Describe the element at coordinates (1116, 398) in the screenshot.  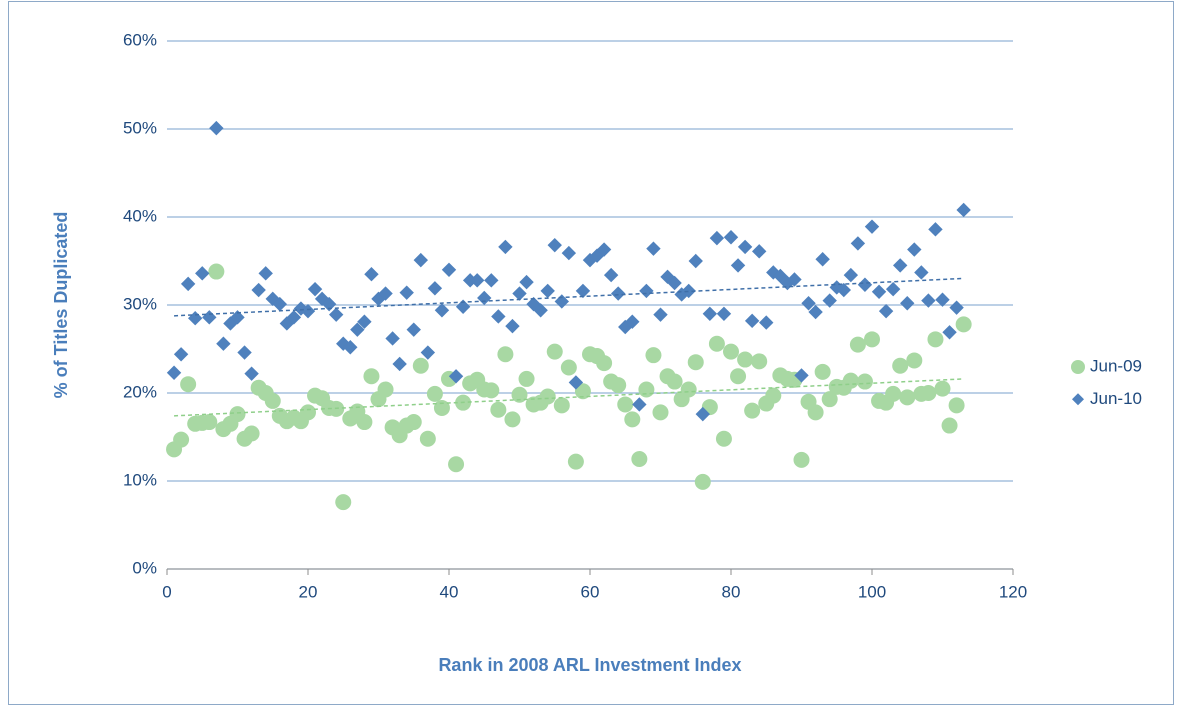
I see `legend-label: Jun-10` at that location.